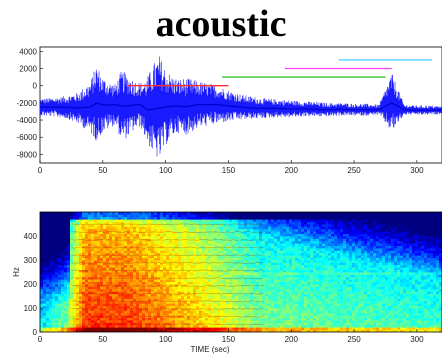 This screenshot has height=355, width=442. What do you see at coordinates (28, 68) in the screenshot?
I see `waveform-y-tick-label: 2000` at bounding box center [28, 68].